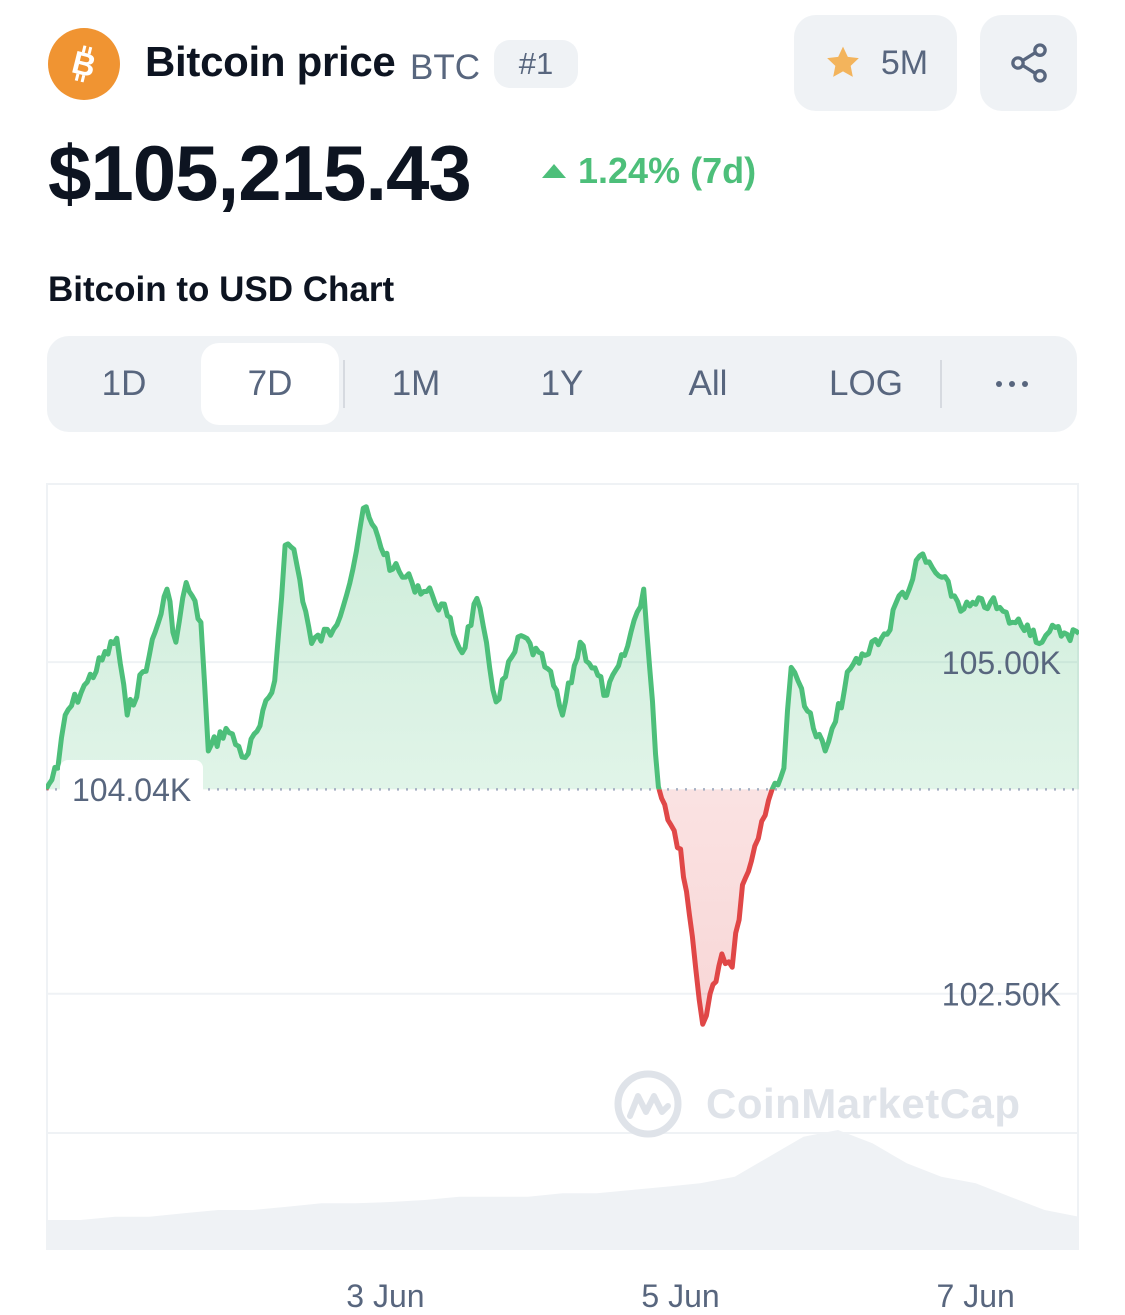 This screenshot has height=1315, width=1125. I want to click on y-tick-label: 105.00K, so click(1001, 663).